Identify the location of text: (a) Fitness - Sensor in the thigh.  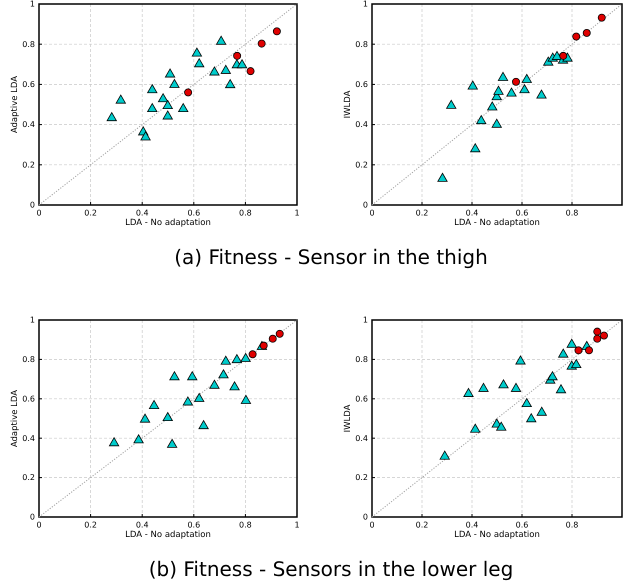
(331, 257).